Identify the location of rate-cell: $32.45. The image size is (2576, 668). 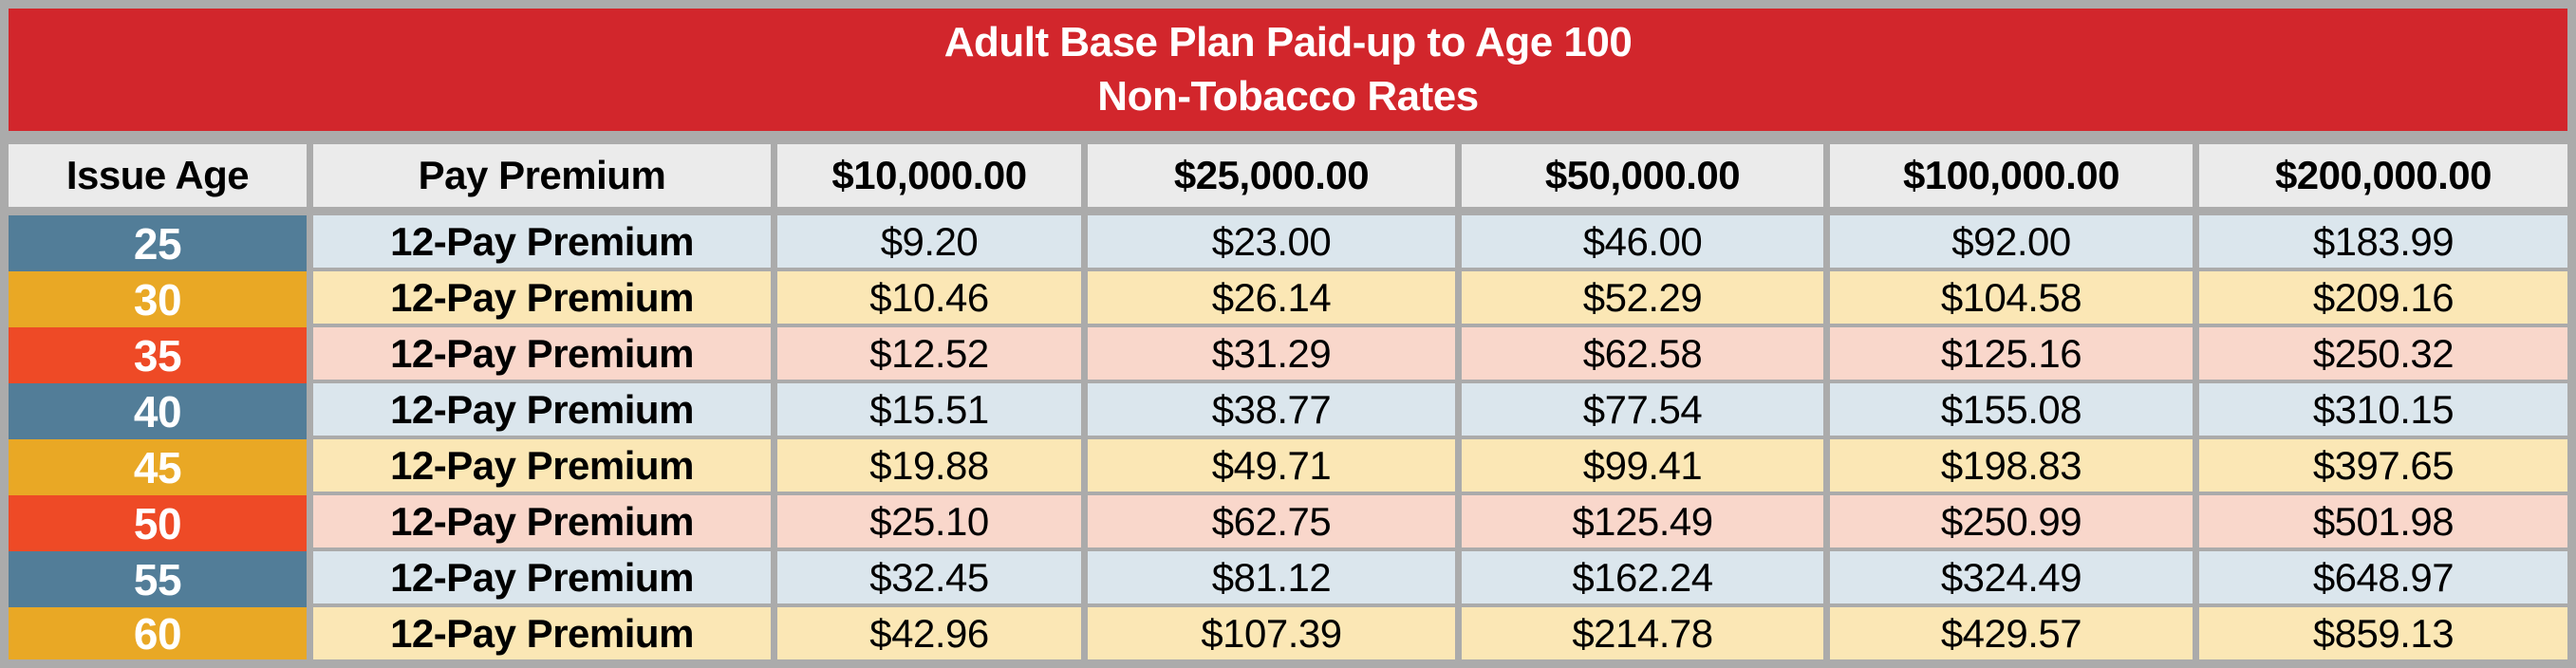
(929, 579).